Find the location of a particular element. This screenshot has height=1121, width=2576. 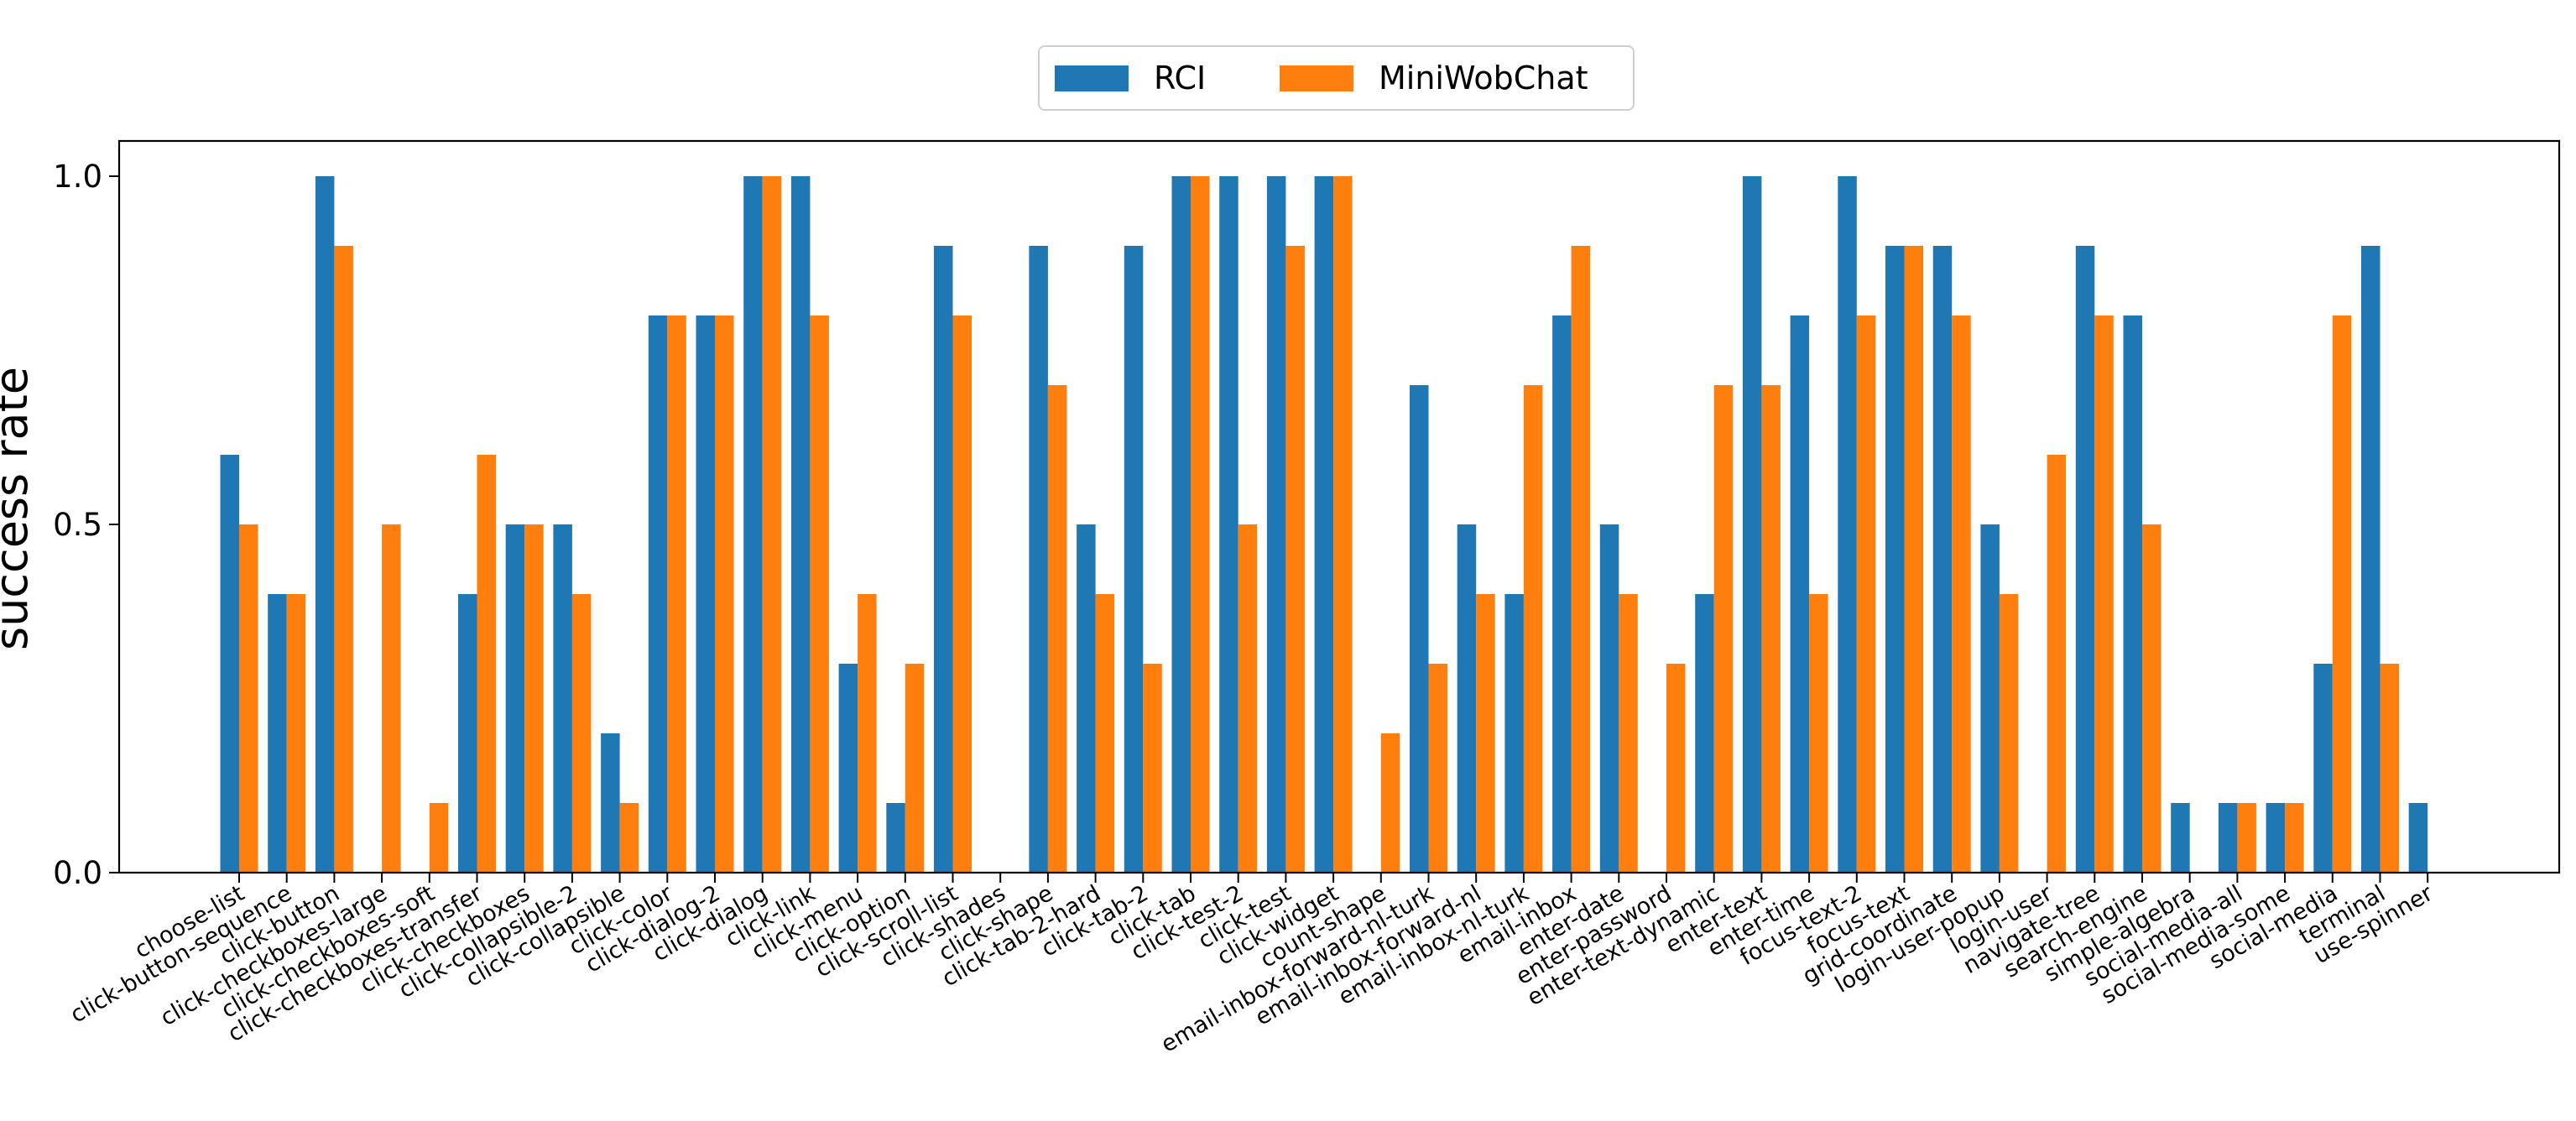

bar-rci-click-collapsible is located at coordinates (610, 803).